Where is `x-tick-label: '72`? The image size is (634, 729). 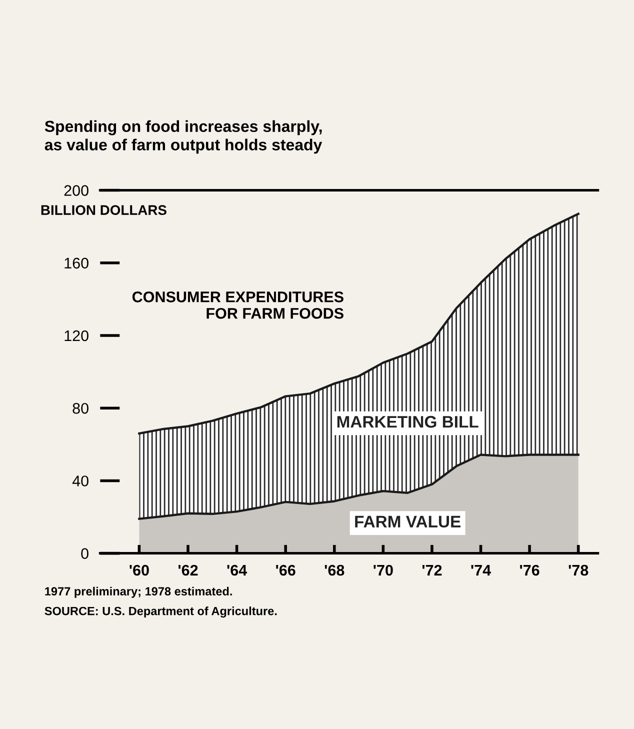
x-tick-label: '72 is located at coordinates (432, 570).